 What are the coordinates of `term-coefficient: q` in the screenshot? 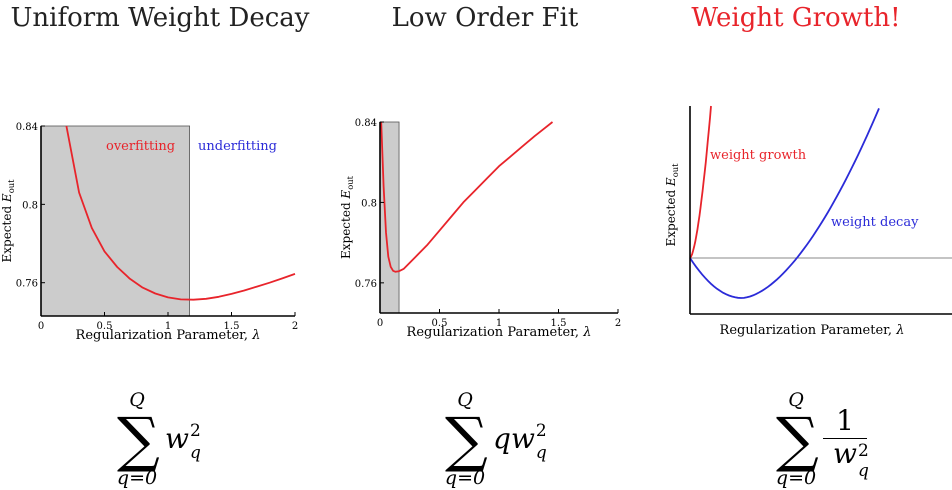 It's located at (502, 438).